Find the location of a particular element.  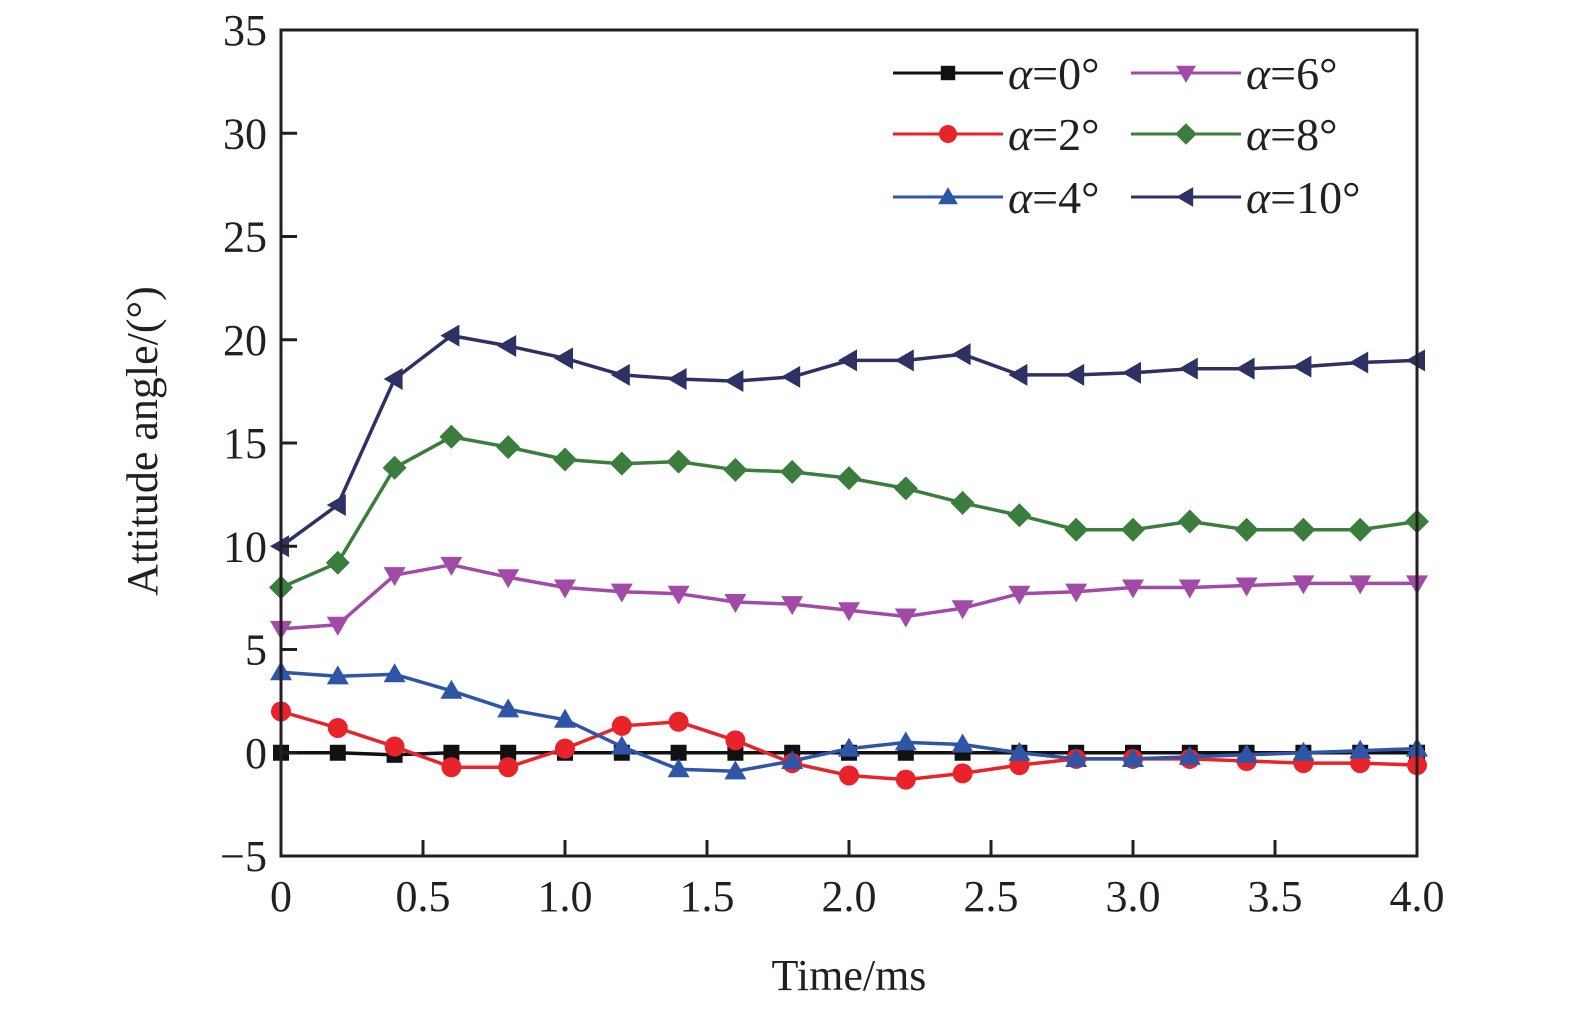

legend-value: =0° is located at coordinates (1065, 73).